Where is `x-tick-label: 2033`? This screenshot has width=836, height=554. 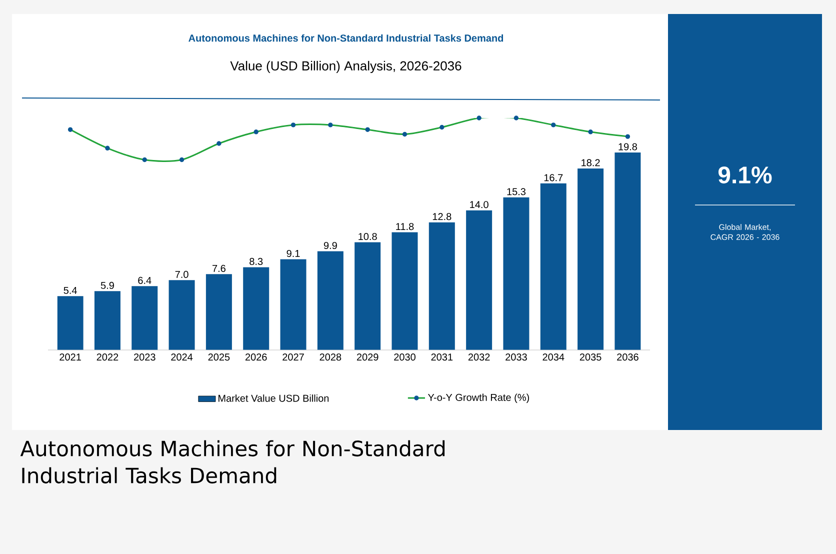 x-tick-label: 2033 is located at coordinates (516, 357).